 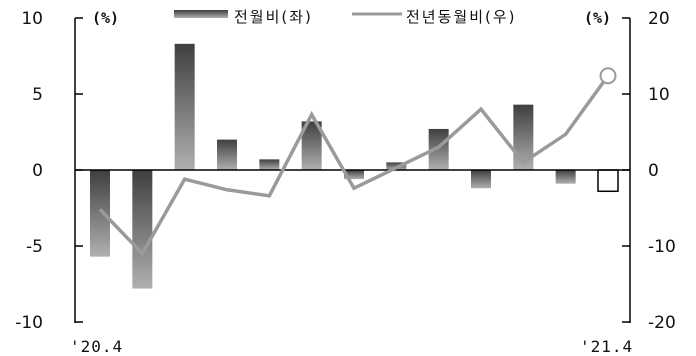 What do you see at coordinates (659, 19) in the screenshot?
I see `right-tick-label: 20` at bounding box center [659, 19].